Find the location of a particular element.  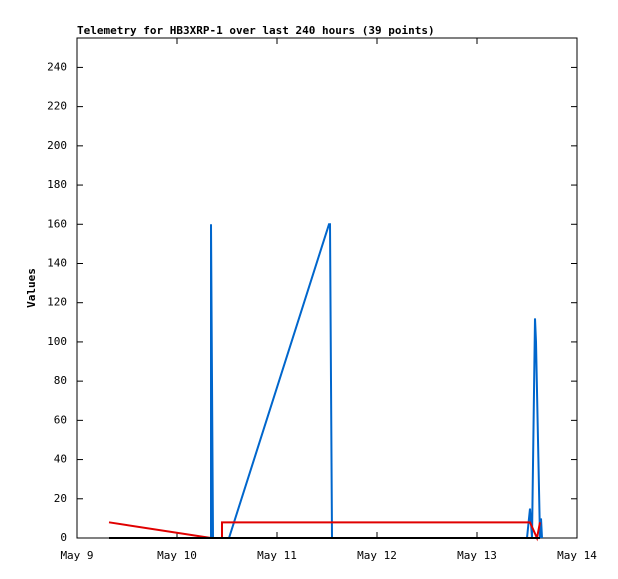

y-tick-label: 180 is located at coordinates (57, 184).